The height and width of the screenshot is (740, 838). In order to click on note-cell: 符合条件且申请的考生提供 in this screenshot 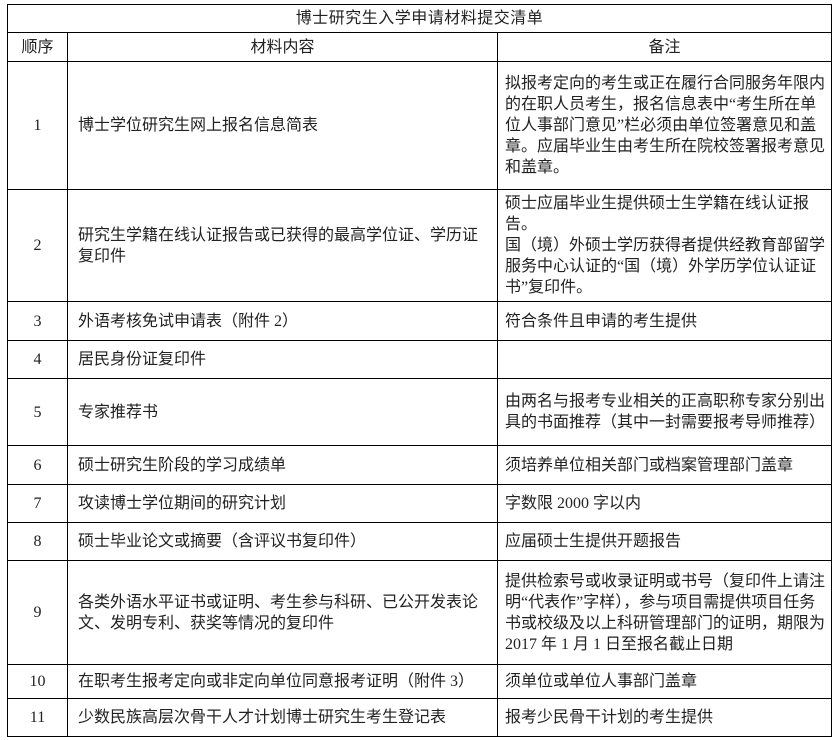, I will do `click(664, 321)`.